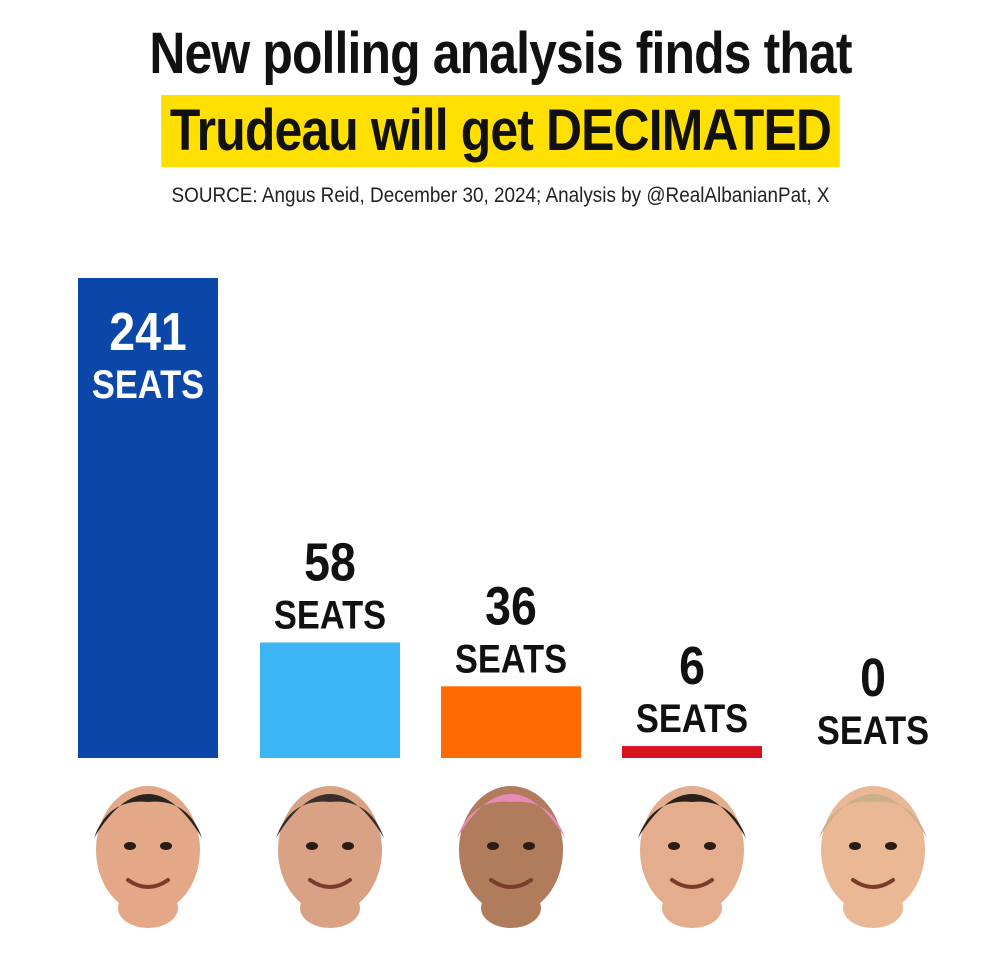  Describe the element at coordinates (511, 658) in the screenshot. I see `bar-unit-label-2: SEATS` at that location.